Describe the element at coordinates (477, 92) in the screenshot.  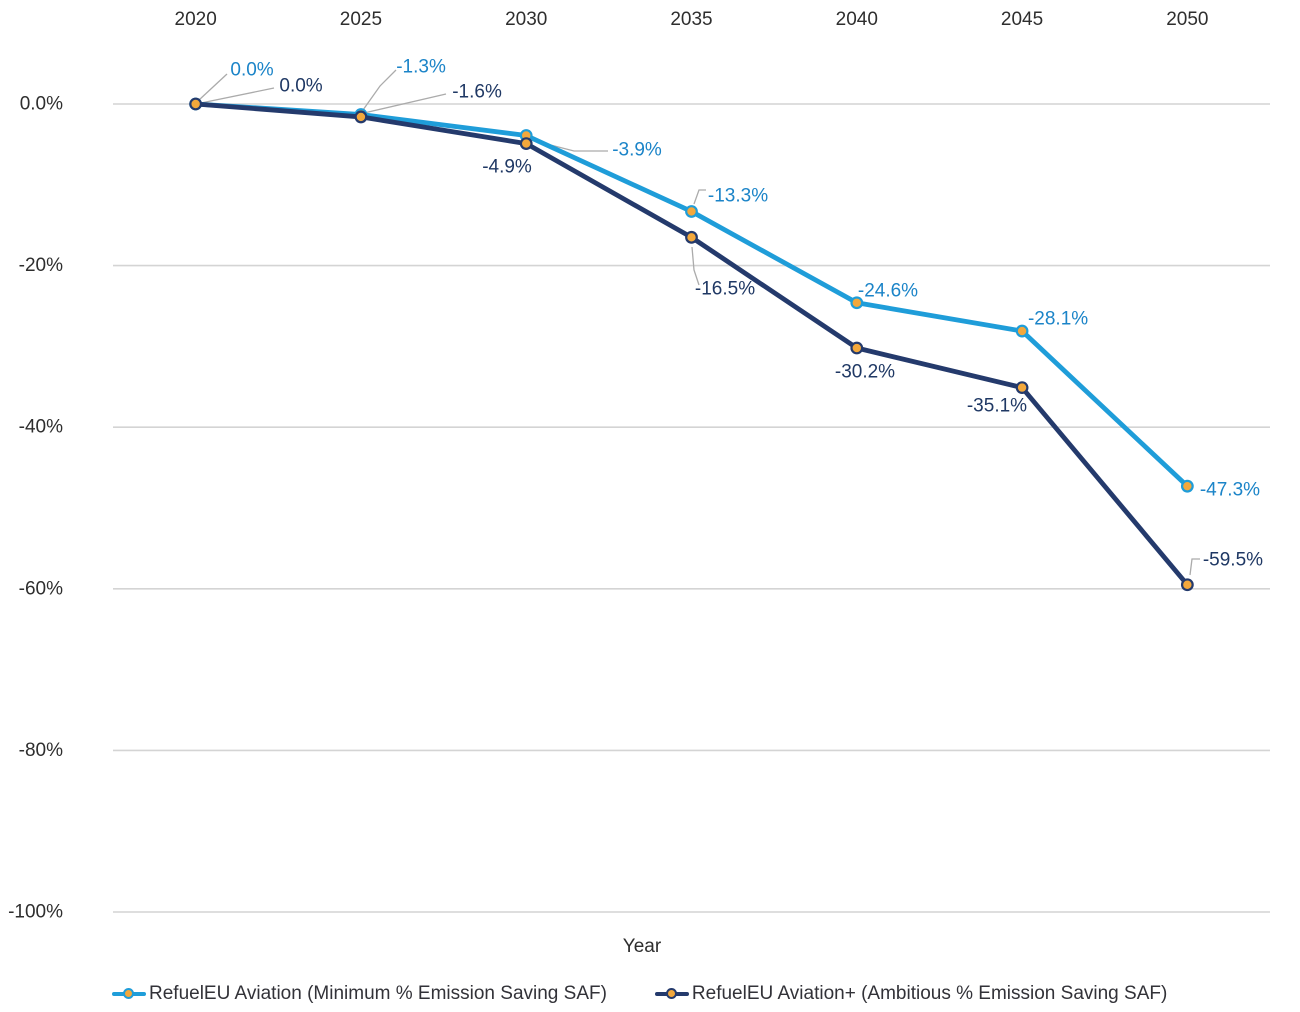
I see `data-point-label: -1.6%` at that location.